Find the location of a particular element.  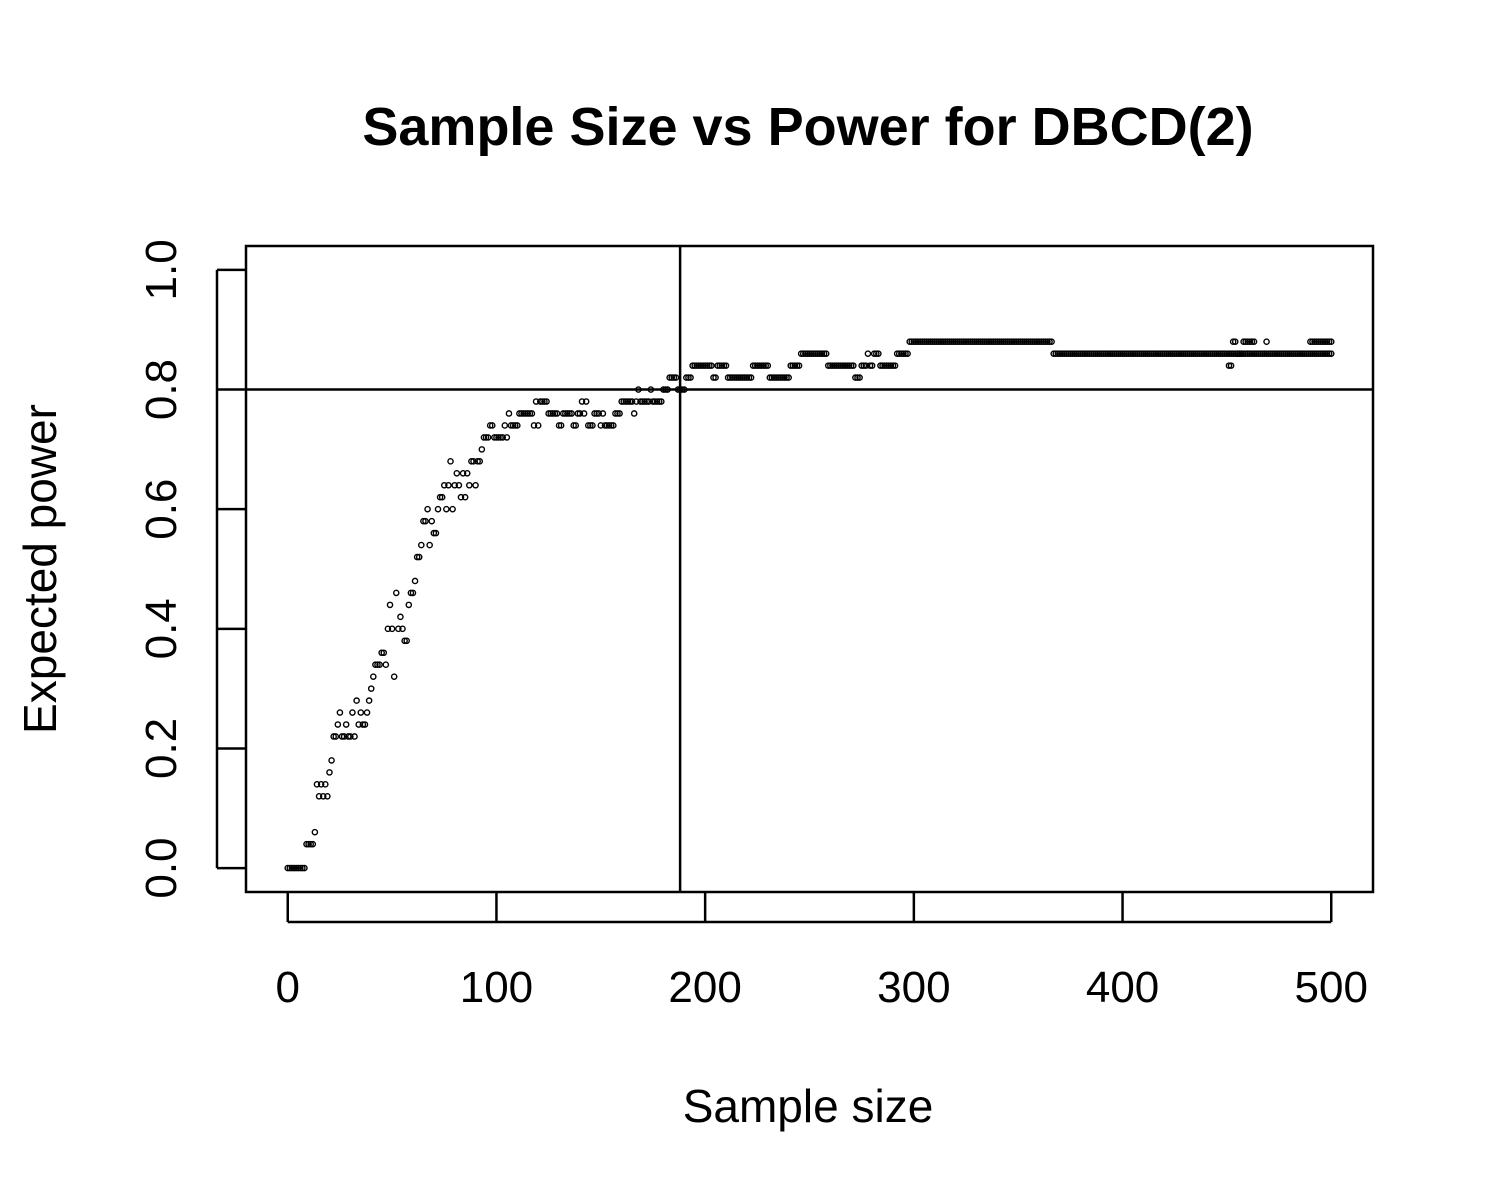

x-tick-label: 200 is located at coordinates (704, 987).